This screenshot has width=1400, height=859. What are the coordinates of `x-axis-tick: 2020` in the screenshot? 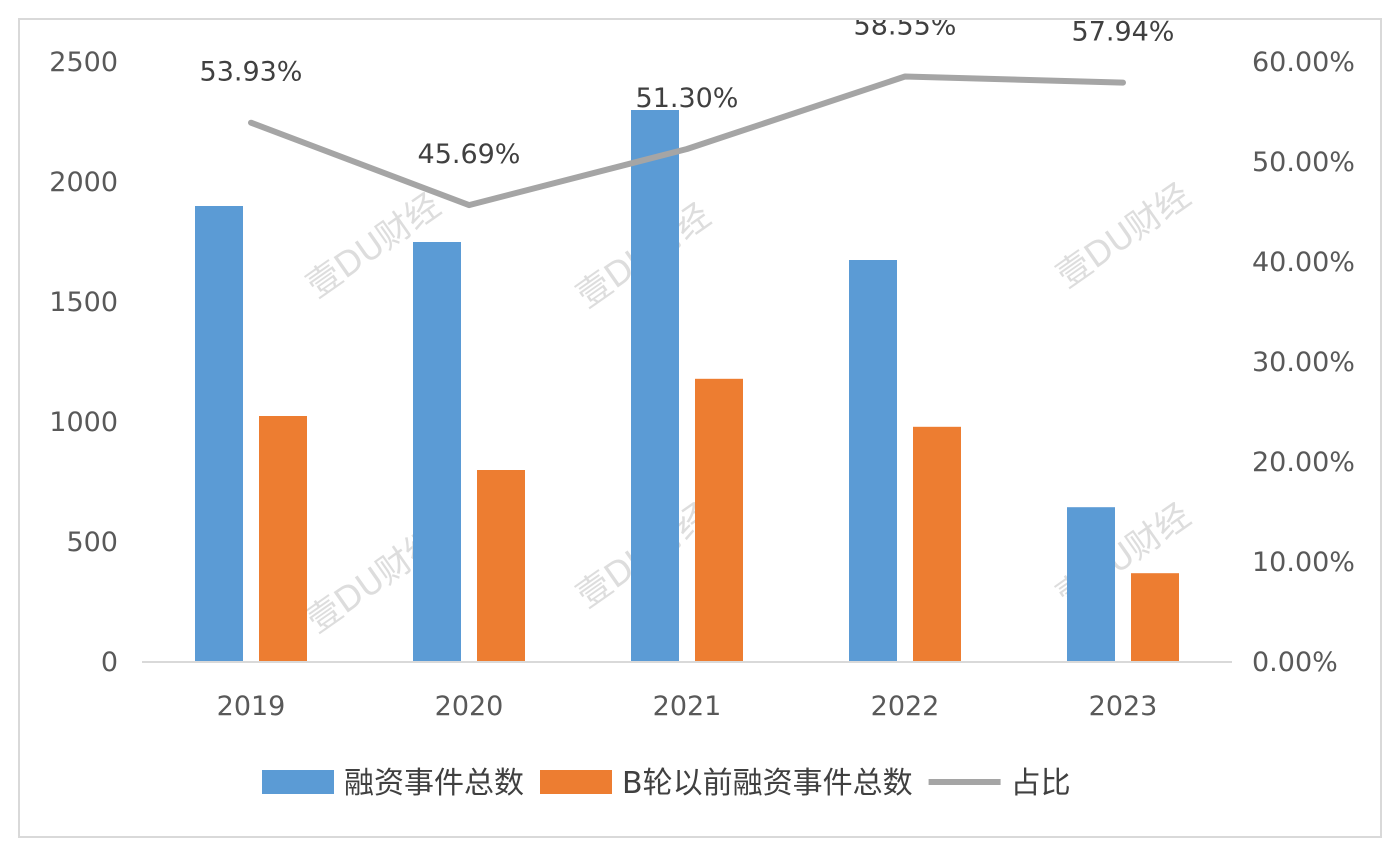 It's located at (469, 706).